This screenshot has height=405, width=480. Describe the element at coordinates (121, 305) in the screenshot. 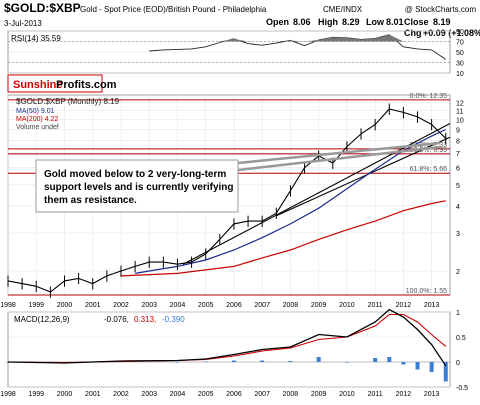

I see `price-x-tick-label: 2002` at that location.